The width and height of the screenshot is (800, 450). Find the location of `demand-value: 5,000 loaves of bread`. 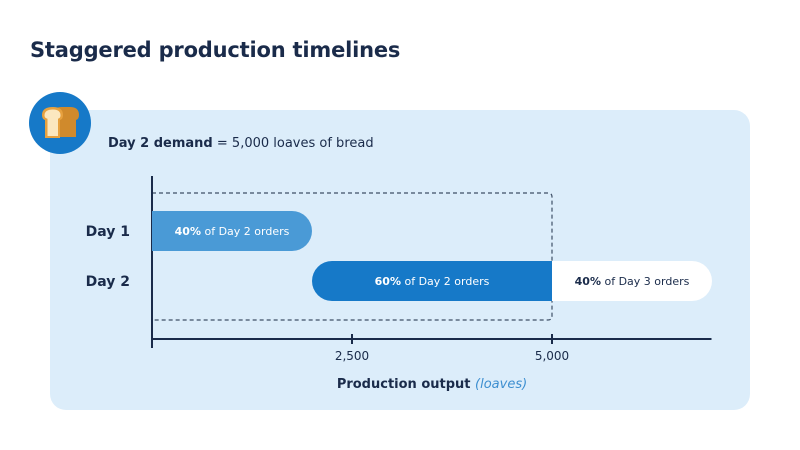

demand-value: 5,000 loaves of bread is located at coordinates (302, 143).